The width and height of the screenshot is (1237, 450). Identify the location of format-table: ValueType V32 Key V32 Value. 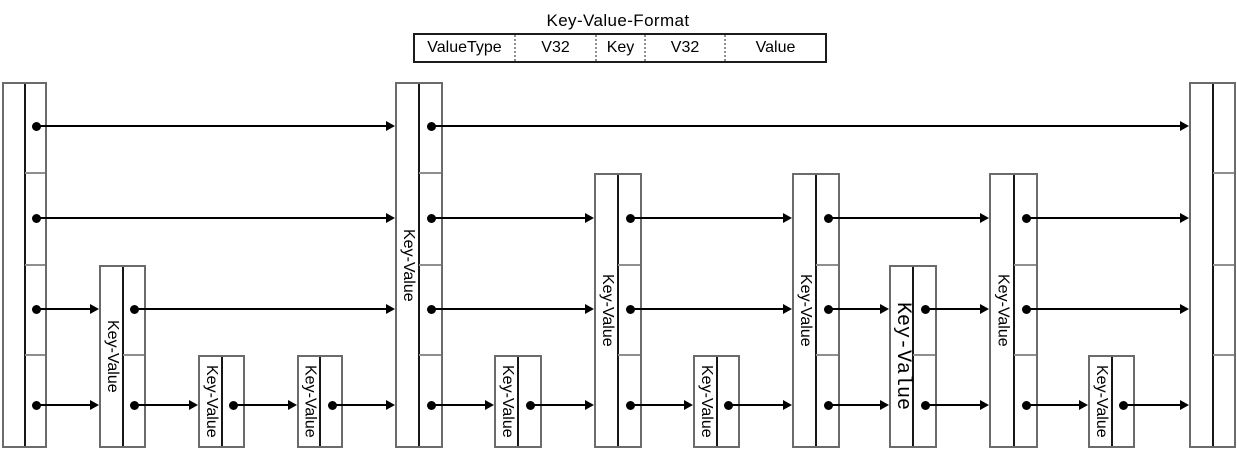
(620, 48).